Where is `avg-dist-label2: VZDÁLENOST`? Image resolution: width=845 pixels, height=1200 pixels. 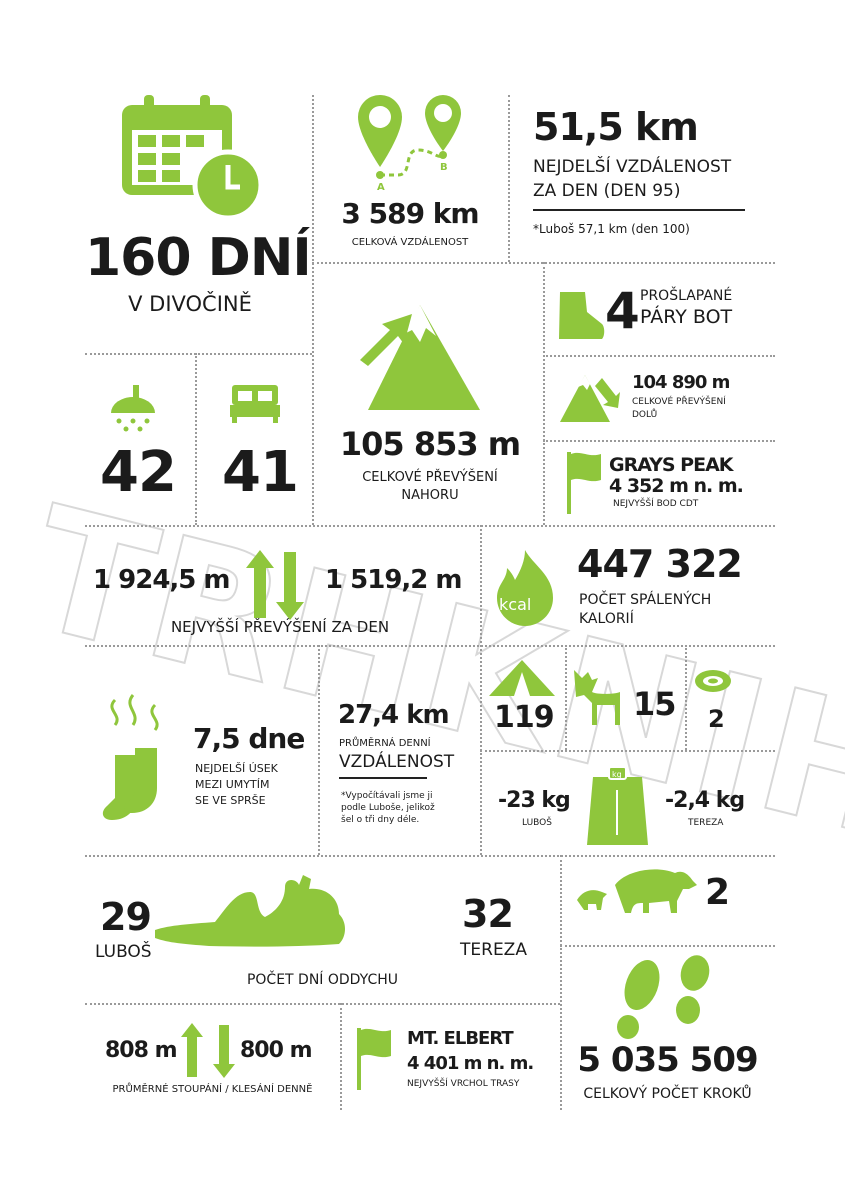
avg-dist-label2: VZDÁLENOST is located at coordinates (397, 762).